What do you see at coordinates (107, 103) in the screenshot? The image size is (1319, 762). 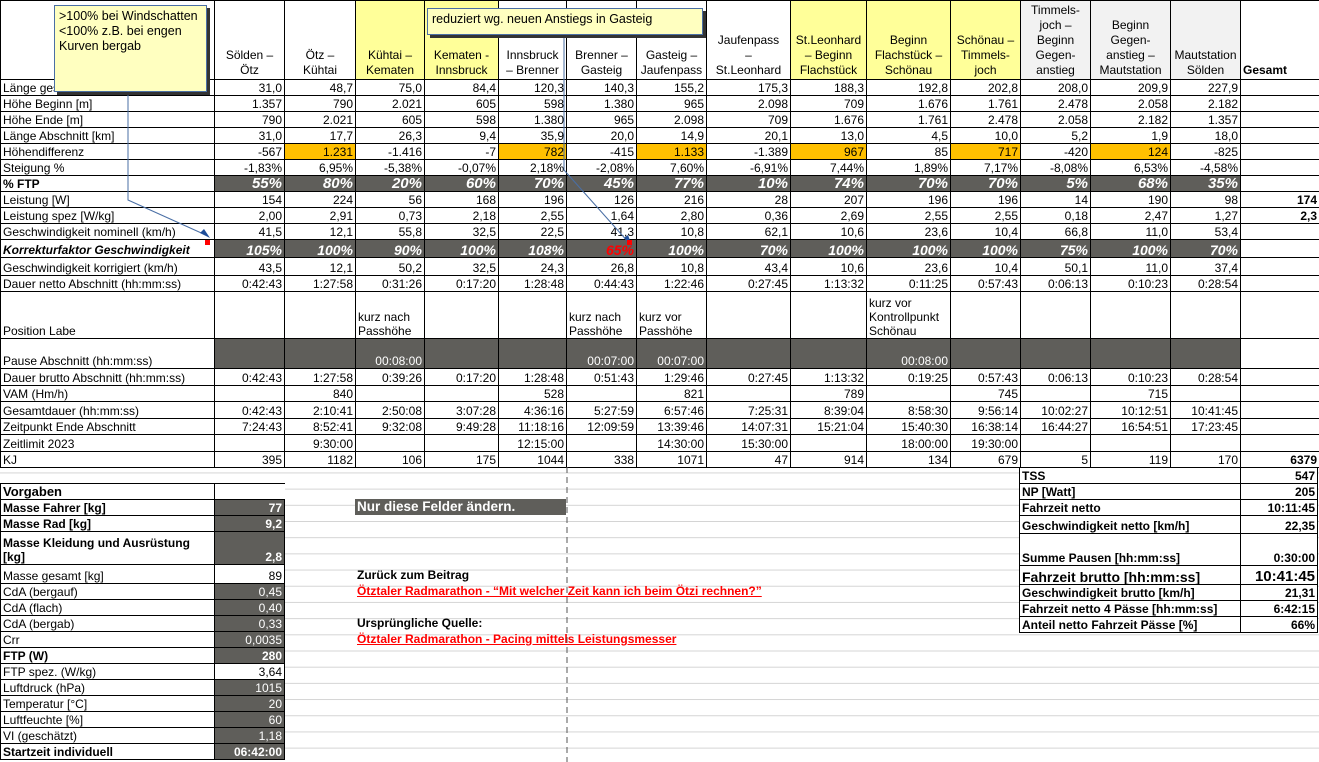 I see `row-label: Höhe Beginn [m]` at bounding box center [107, 103].